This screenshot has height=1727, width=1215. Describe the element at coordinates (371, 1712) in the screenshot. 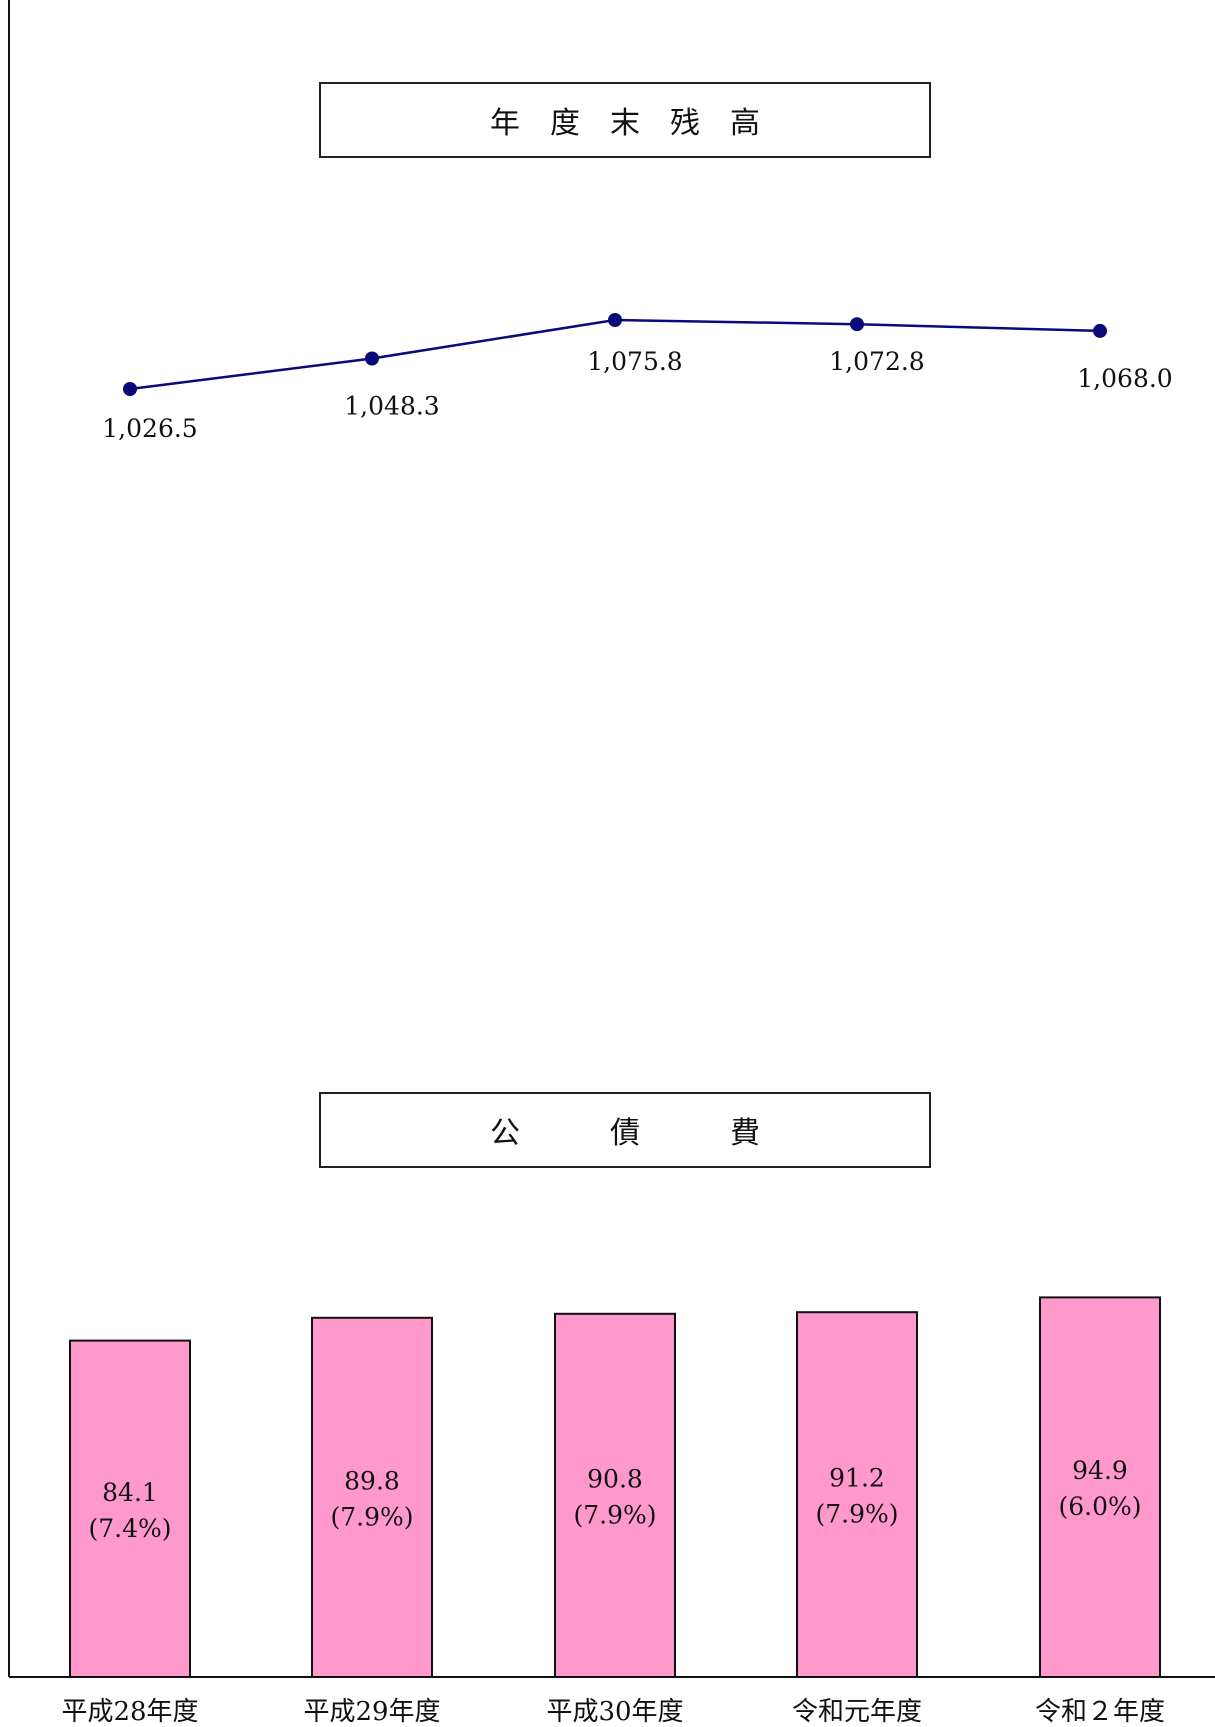

I see `x-tick-label-1: 平成29年度` at that location.